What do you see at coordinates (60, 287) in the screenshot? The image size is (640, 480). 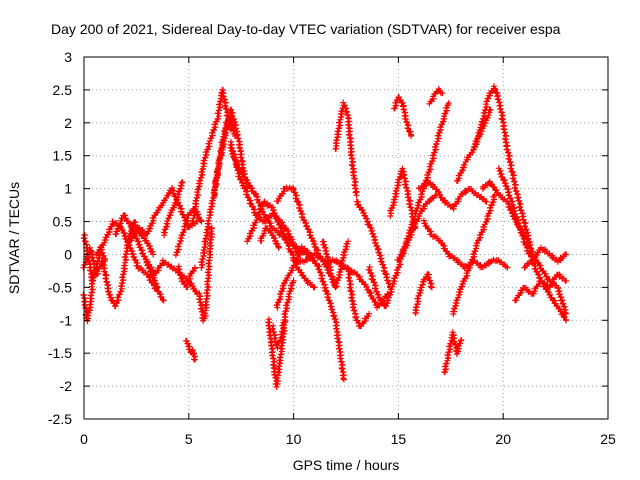 I see `y-tick-label: -0.5` at bounding box center [60, 287].